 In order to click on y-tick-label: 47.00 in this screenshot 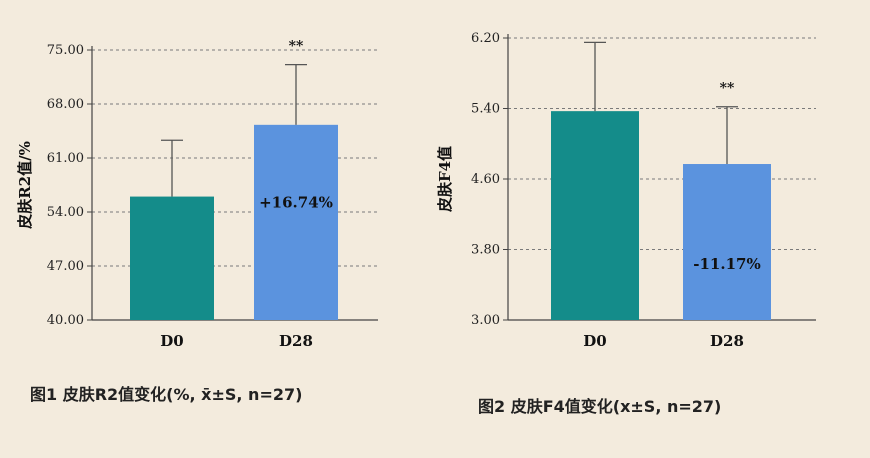, I will do `click(65, 266)`.